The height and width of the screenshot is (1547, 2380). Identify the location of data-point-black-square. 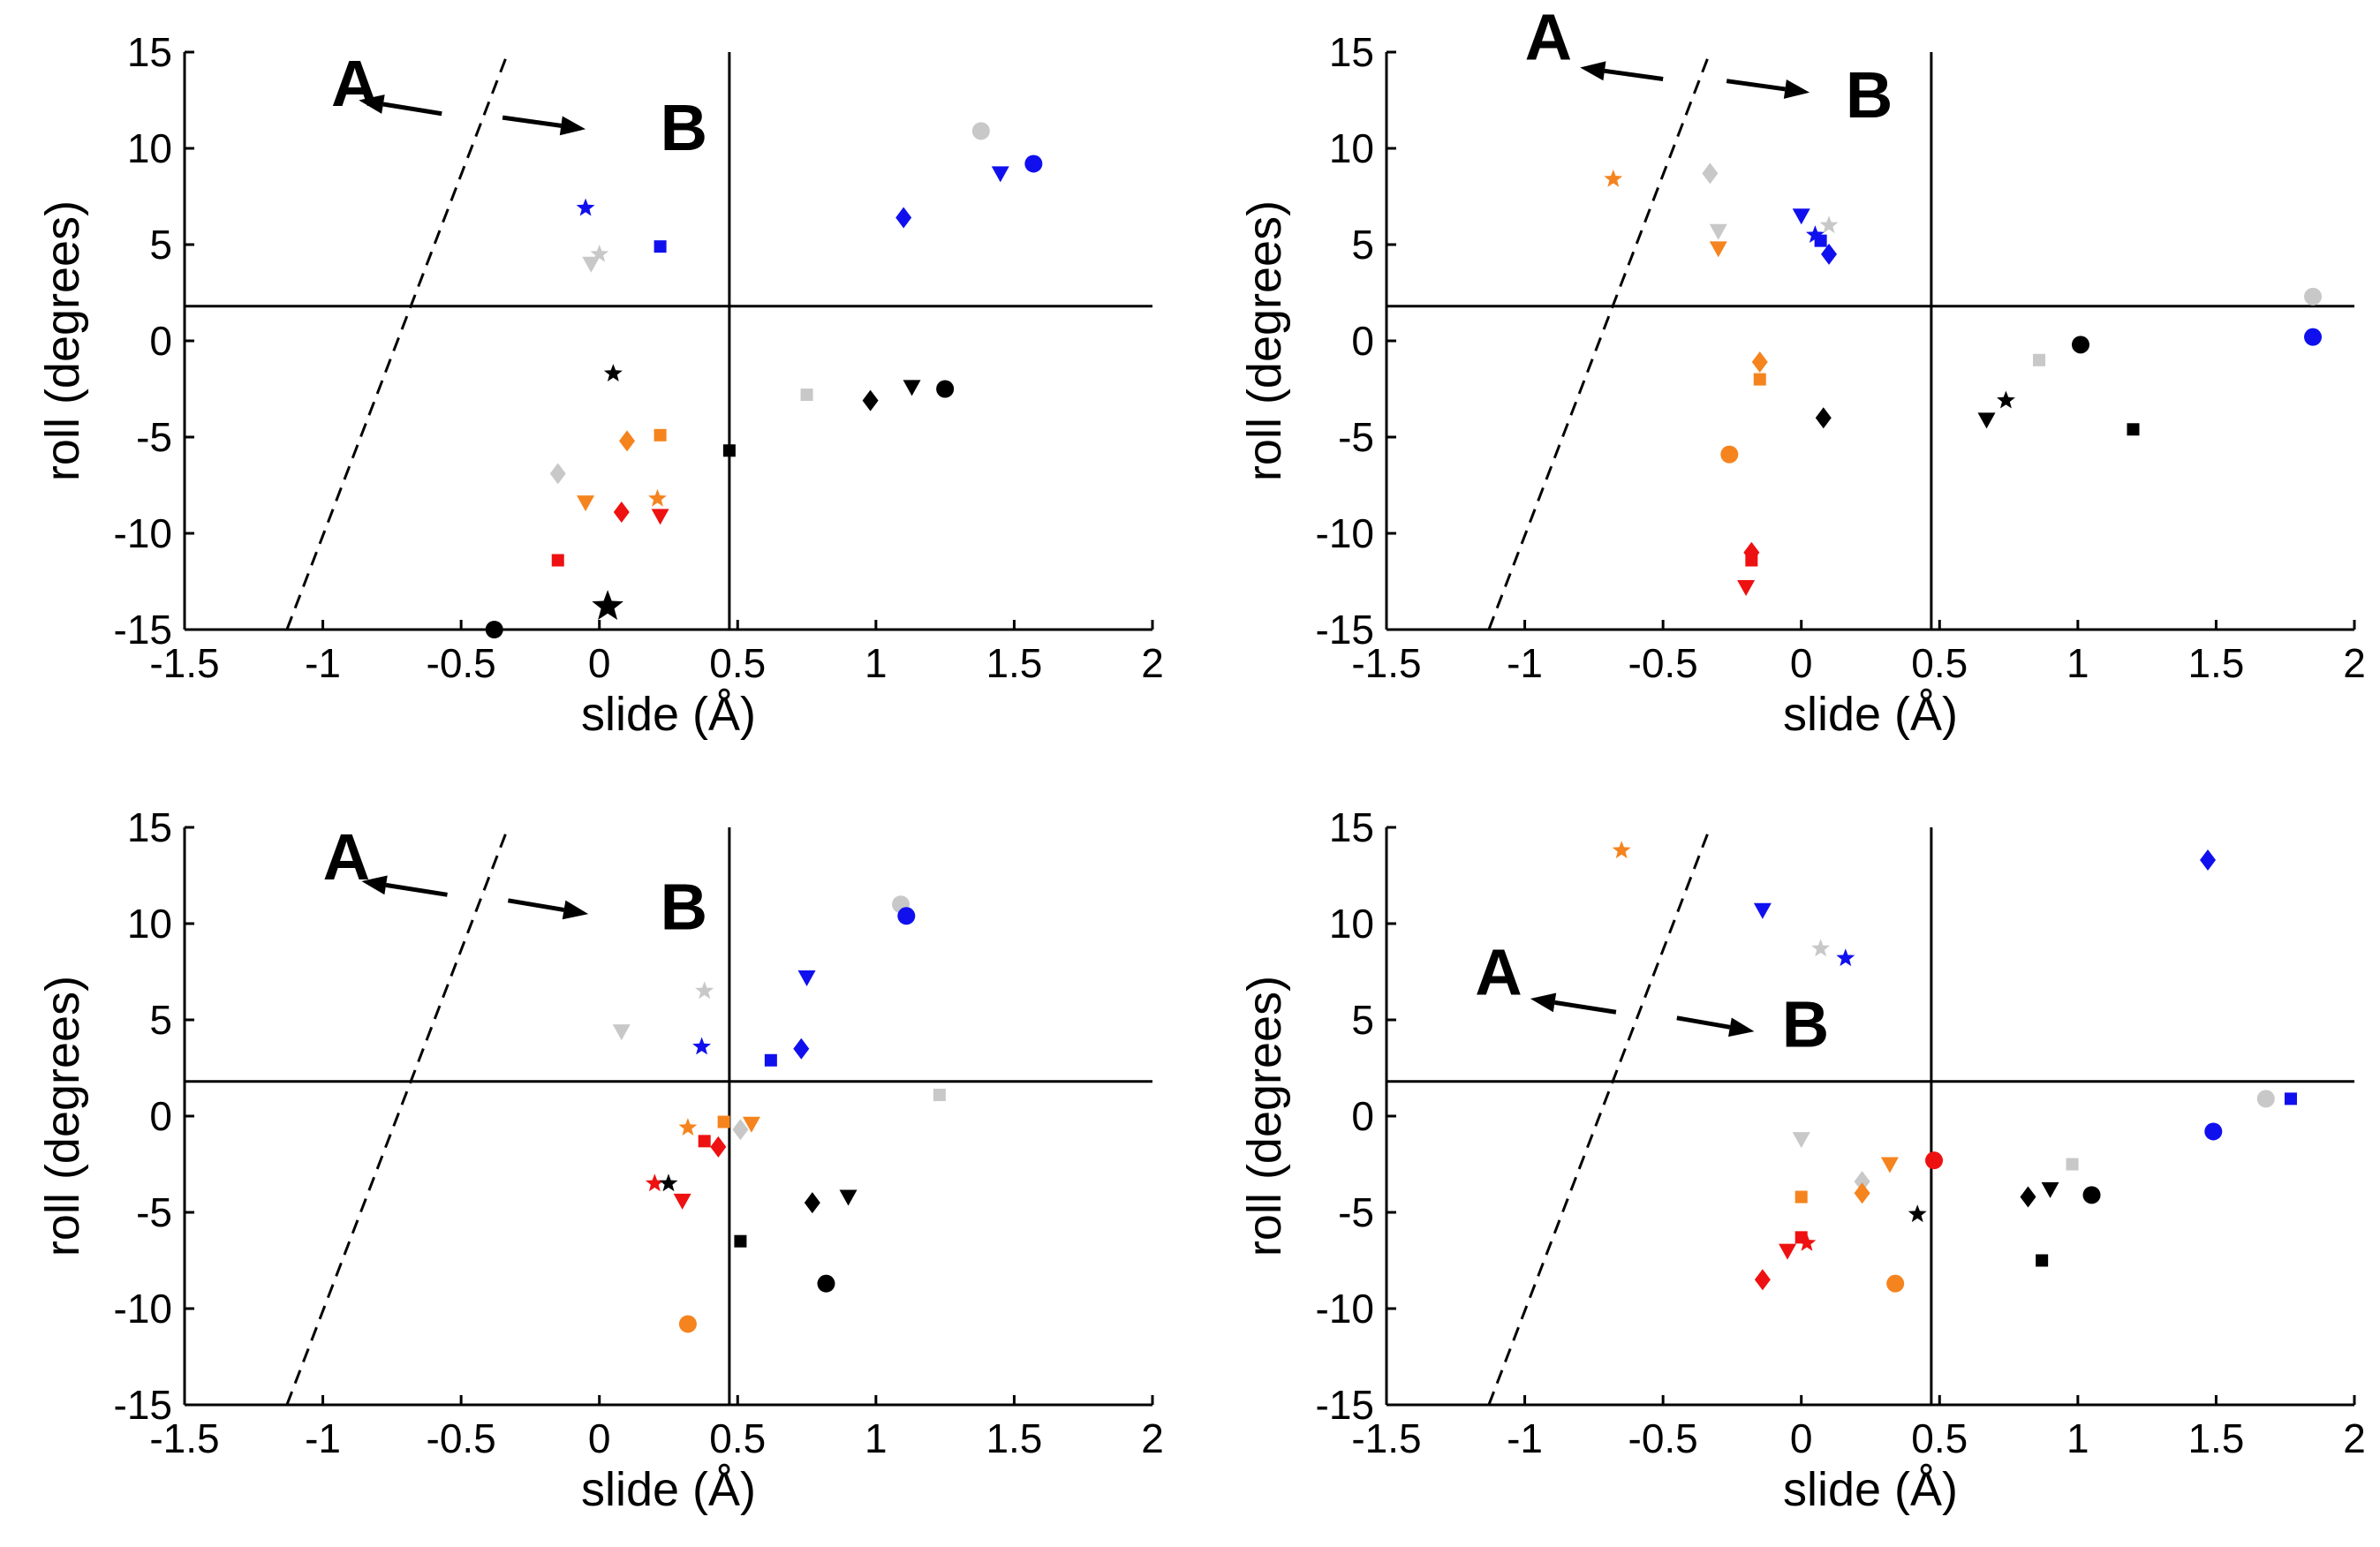
(740, 1241).